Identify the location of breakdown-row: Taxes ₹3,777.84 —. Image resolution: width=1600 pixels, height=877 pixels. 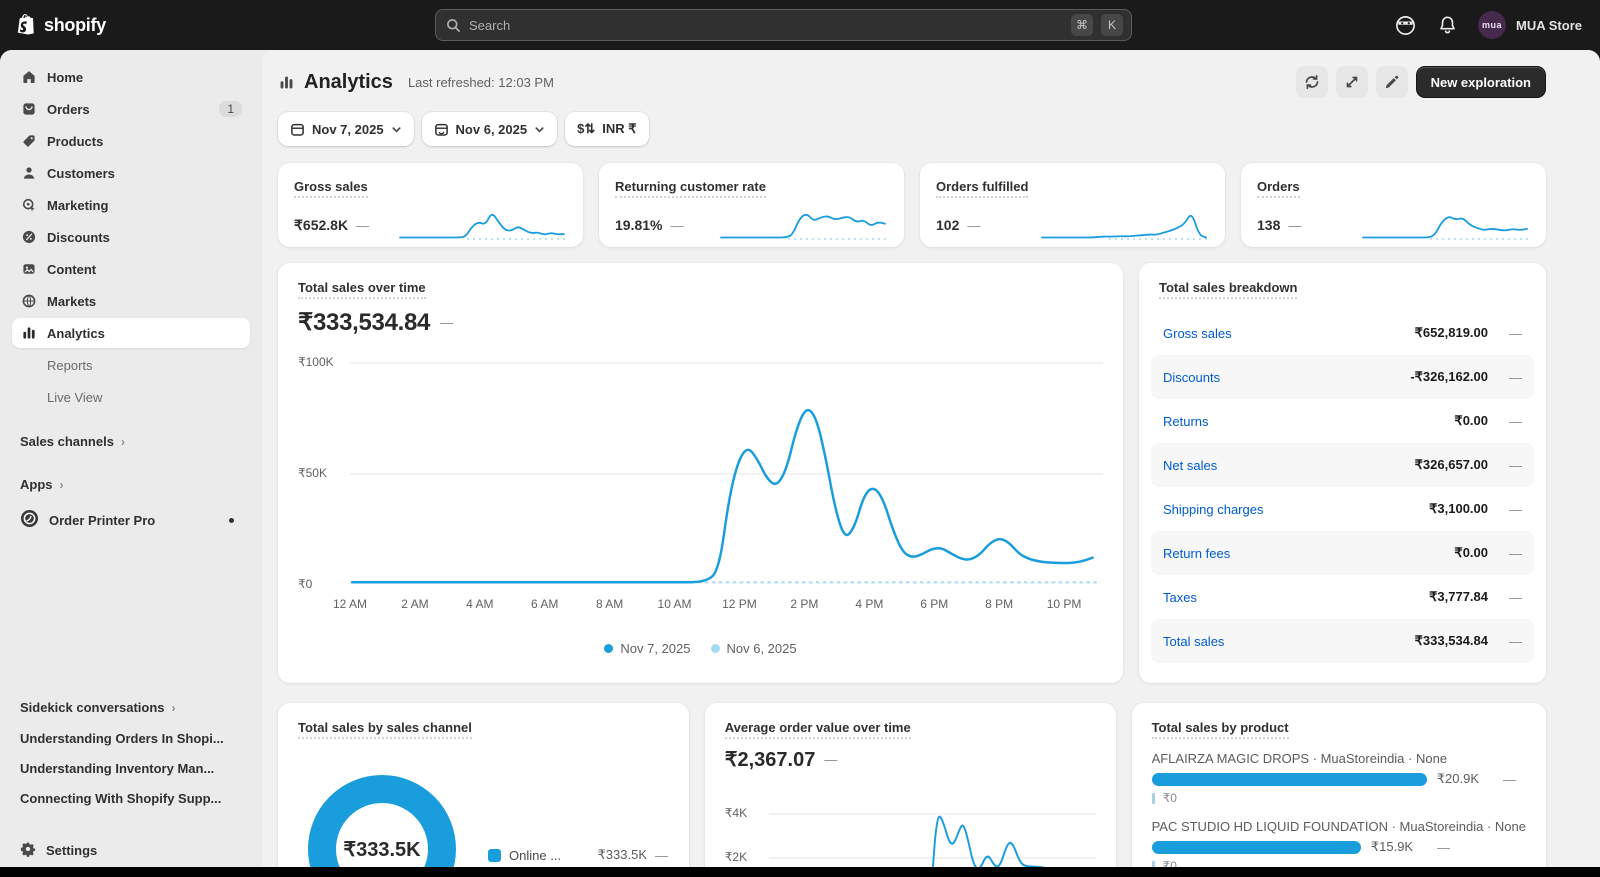
(1342, 597).